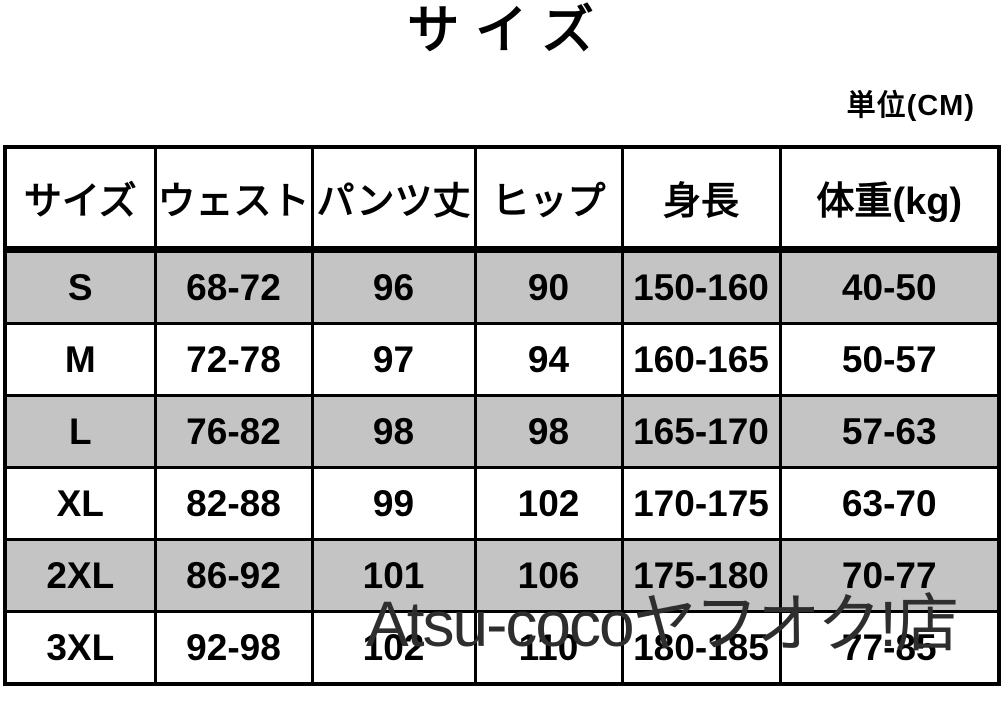  What do you see at coordinates (548, 648) in the screenshot?
I see `cell-hip: 110` at bounding box center [548, 648].